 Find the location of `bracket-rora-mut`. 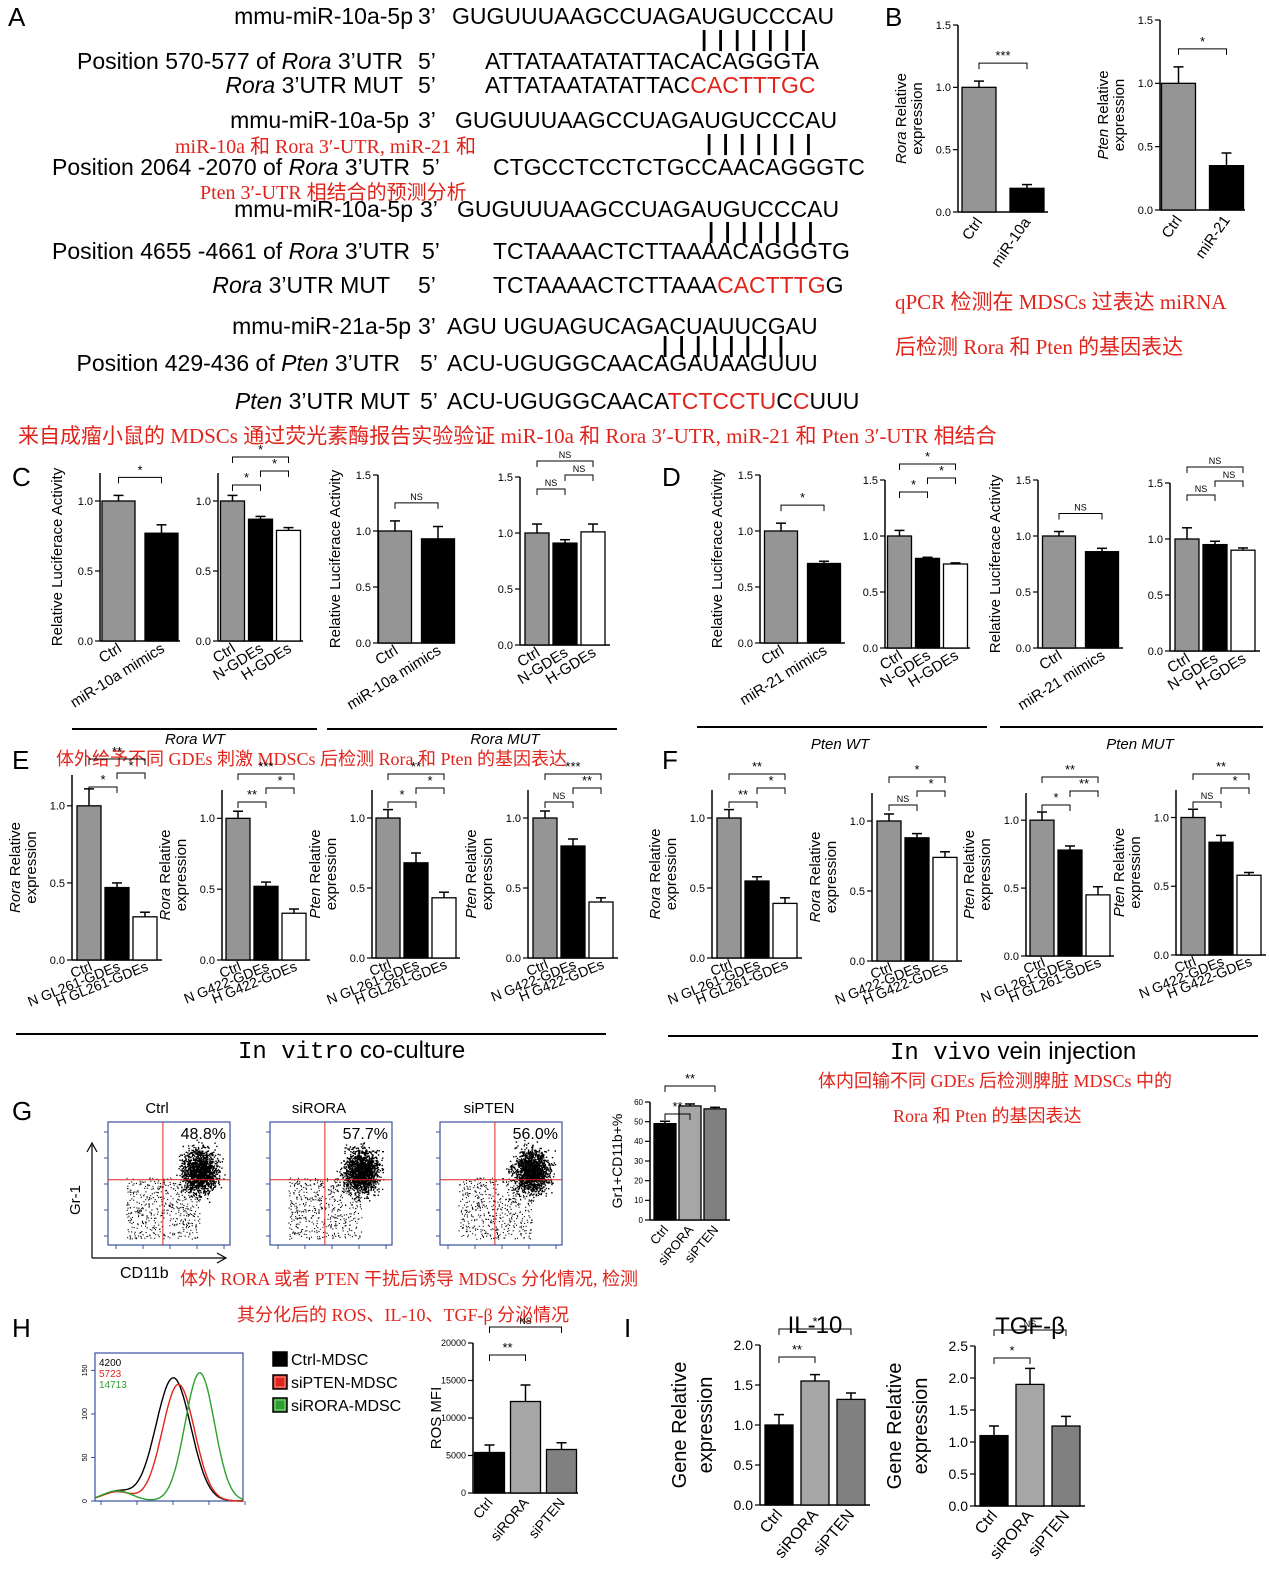

bracket-rora-mut is located at coordinates (472, 729).